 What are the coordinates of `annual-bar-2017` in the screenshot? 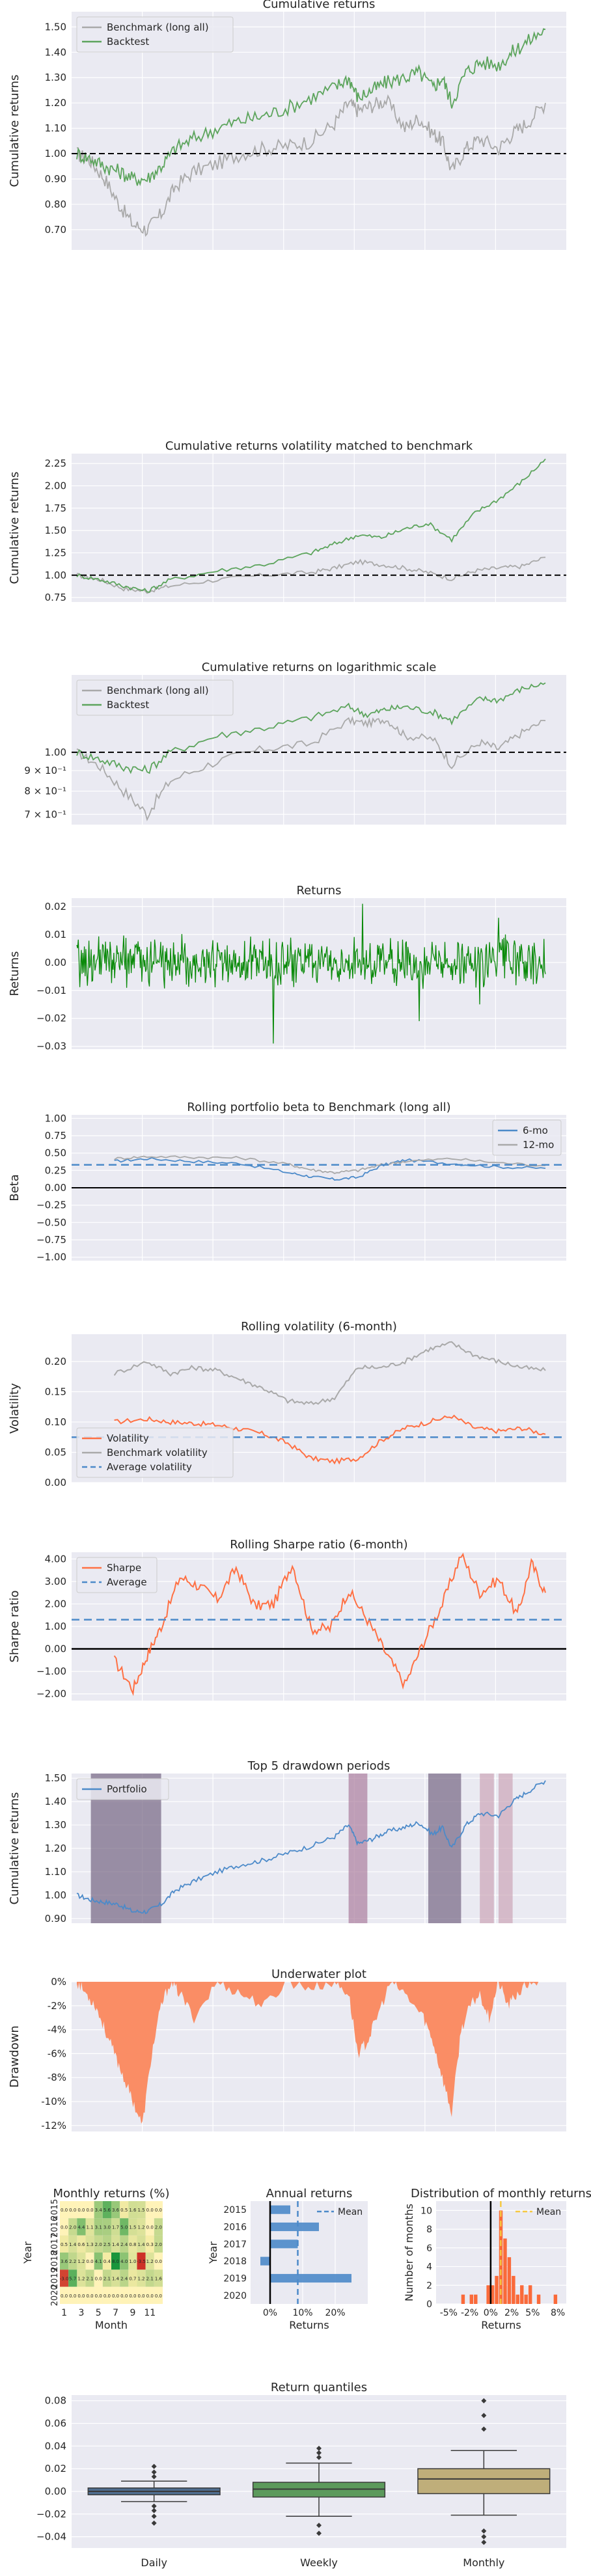 It's located at (284, 2245).